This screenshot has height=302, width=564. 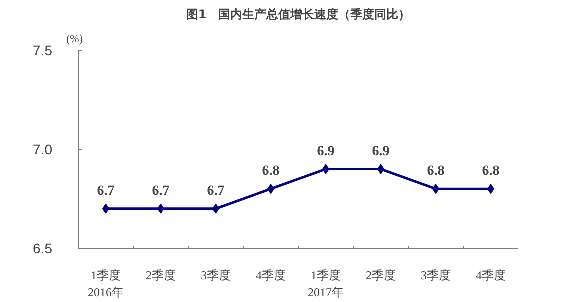 I want to click on y-axis-title: (%), so click(x=75, y=40).